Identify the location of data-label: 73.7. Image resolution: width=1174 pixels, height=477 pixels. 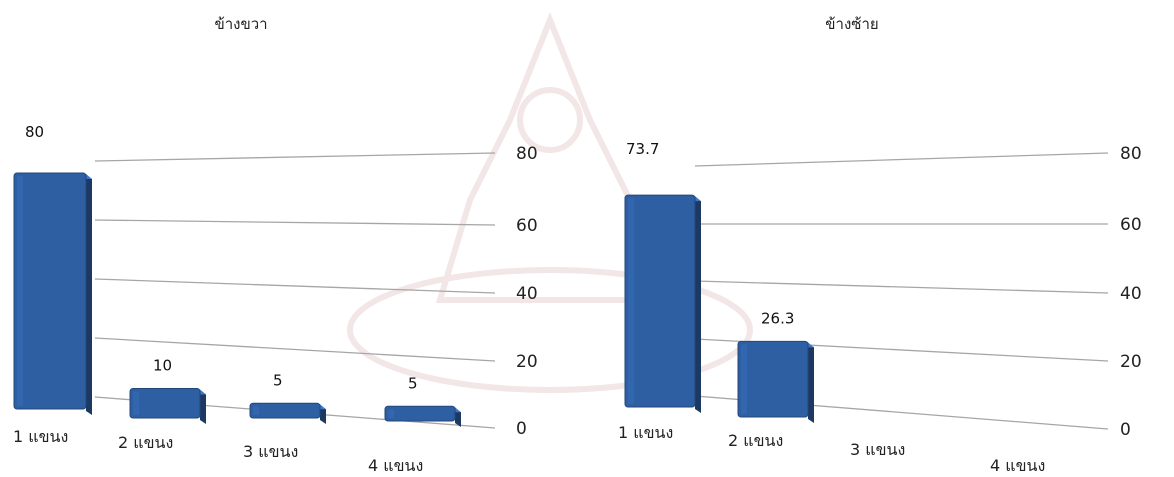
(642, 149).